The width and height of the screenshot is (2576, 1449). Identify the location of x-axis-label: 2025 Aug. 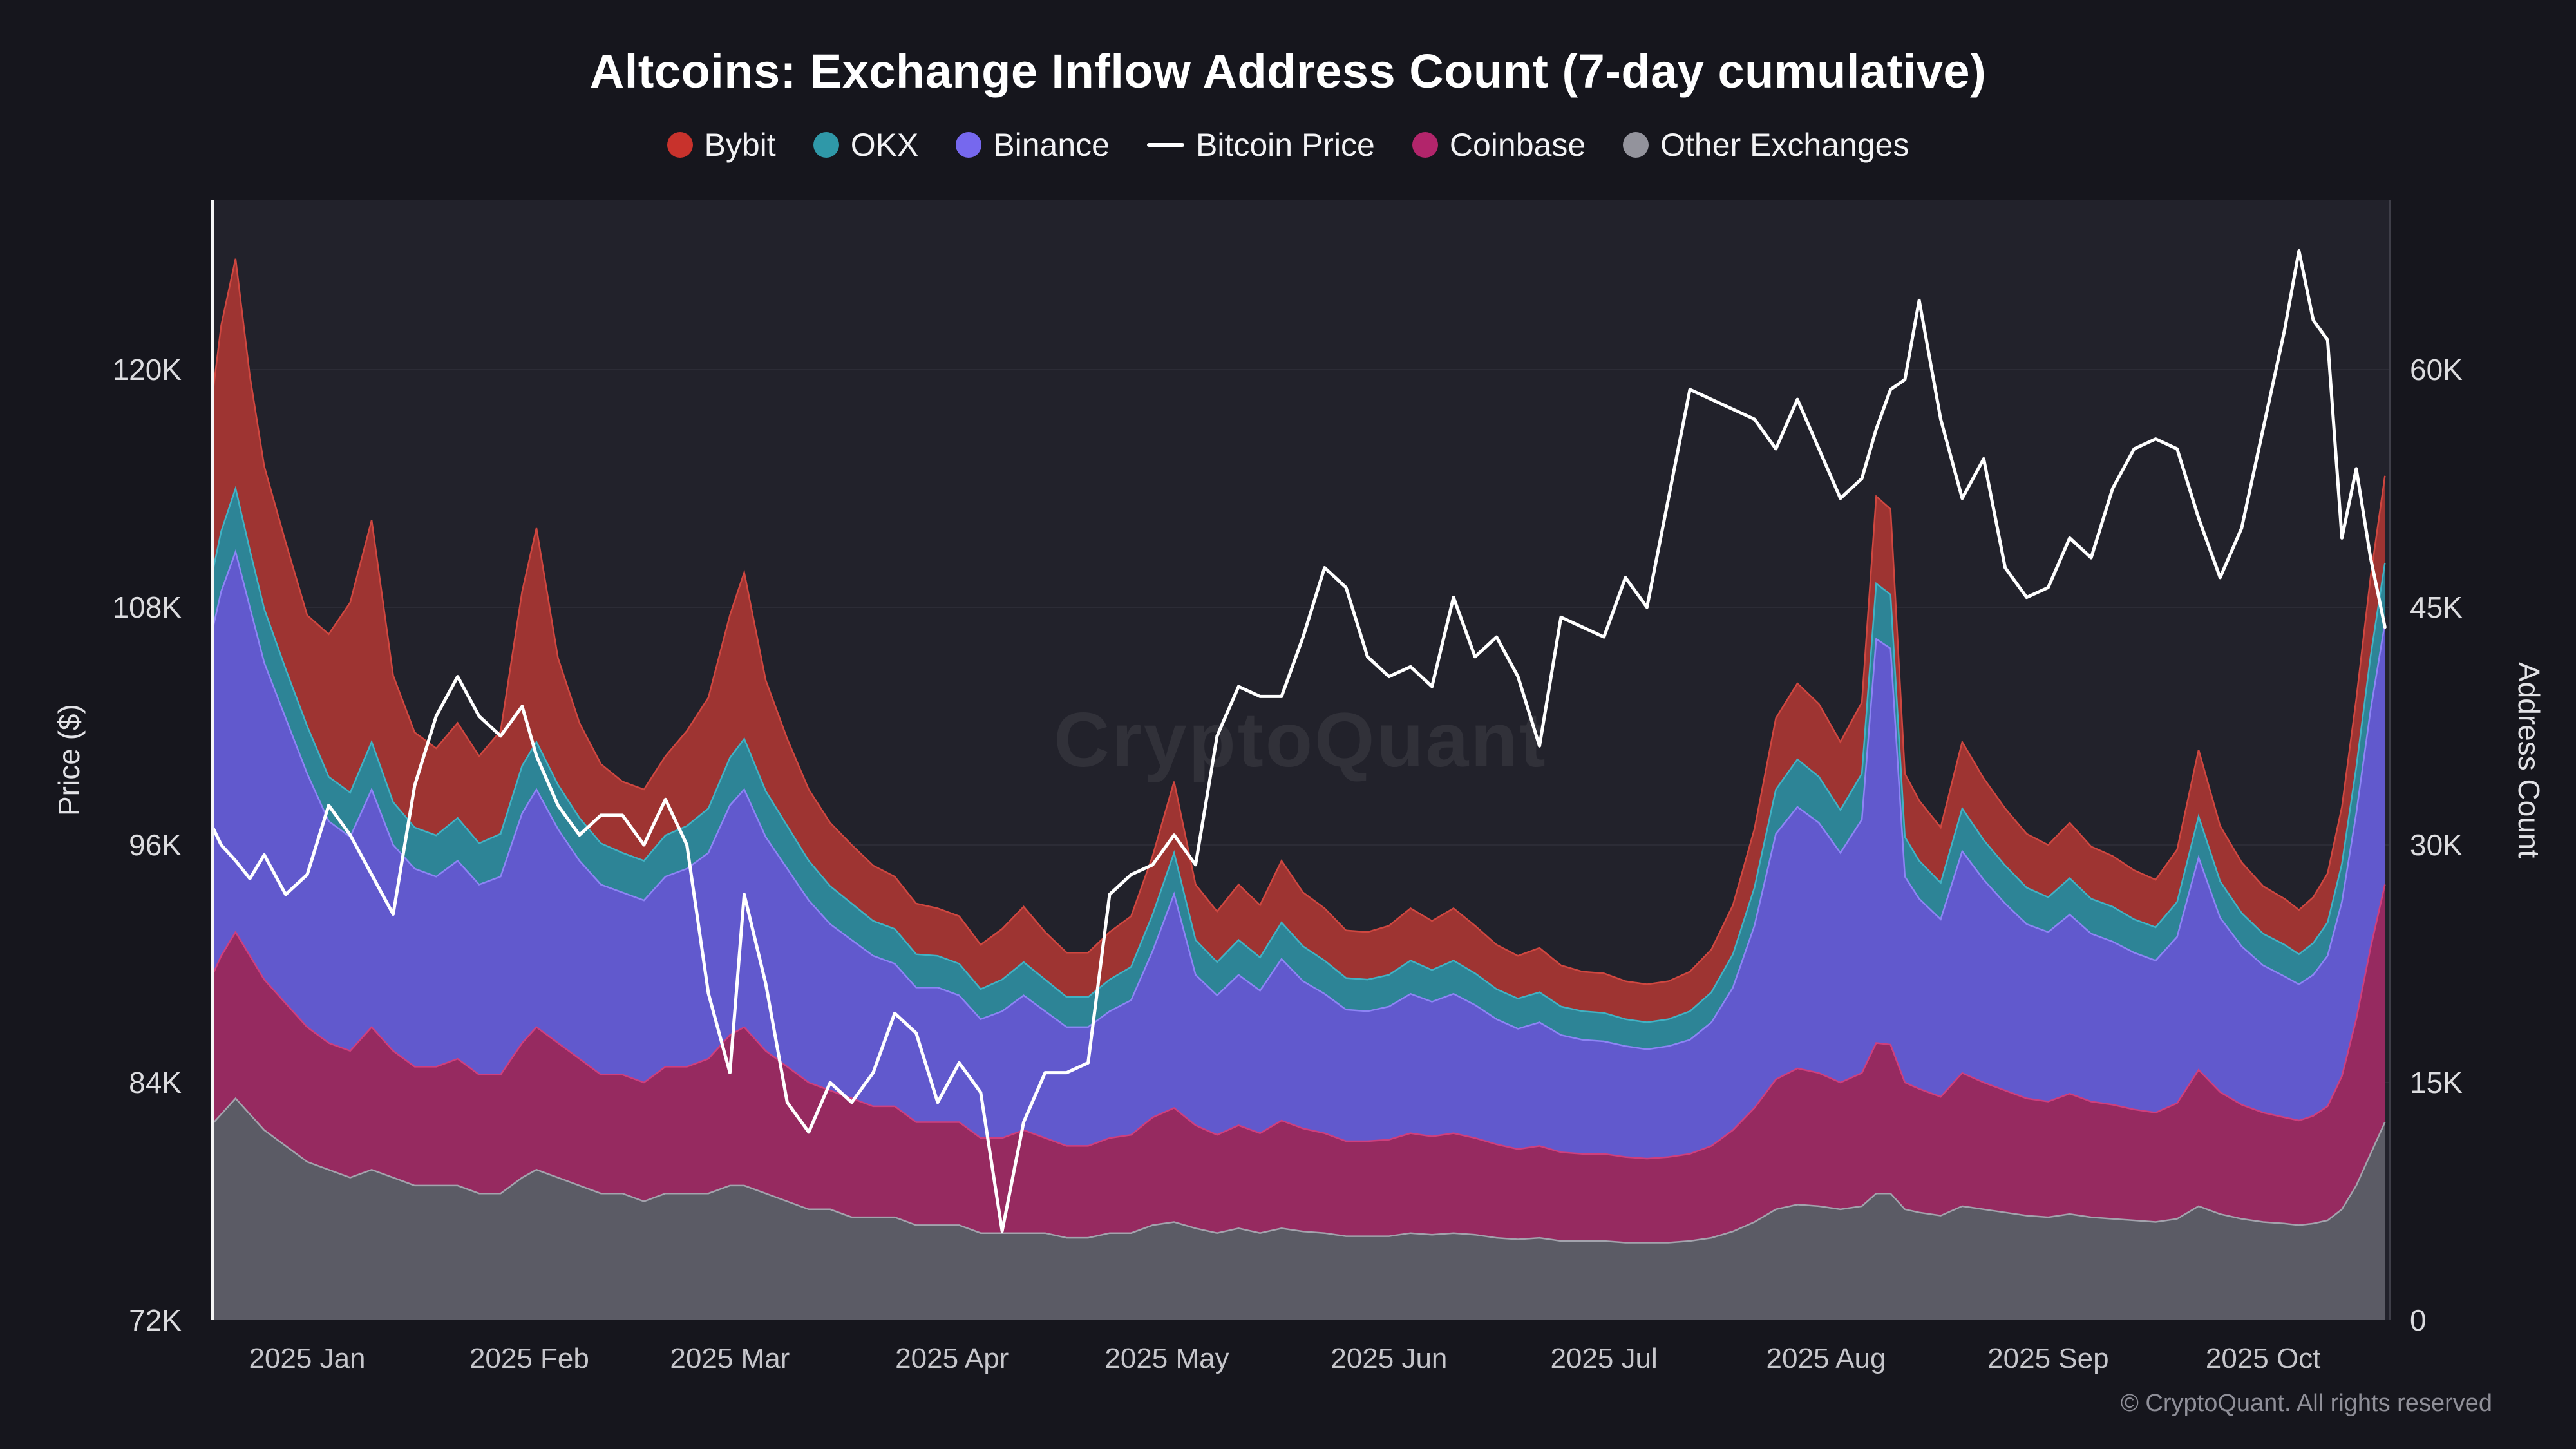
(1826, 1358).